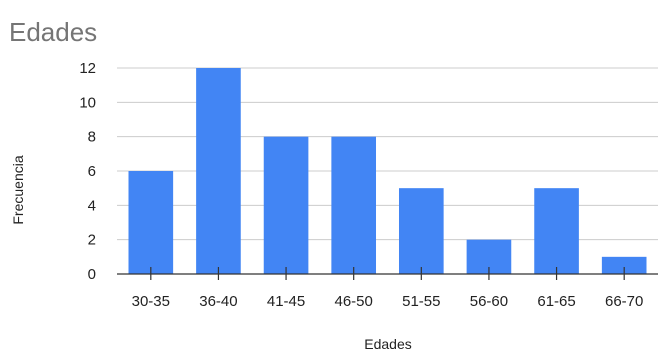  What do you see at coordinates (53, 32) in the screenshot?
I see `chart-title: Edades` at bounding box center [53, 32].